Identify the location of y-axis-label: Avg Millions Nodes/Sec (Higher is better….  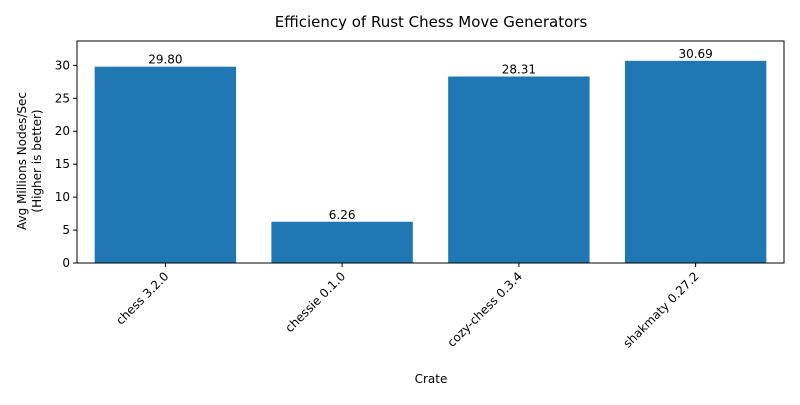
(29, 161).